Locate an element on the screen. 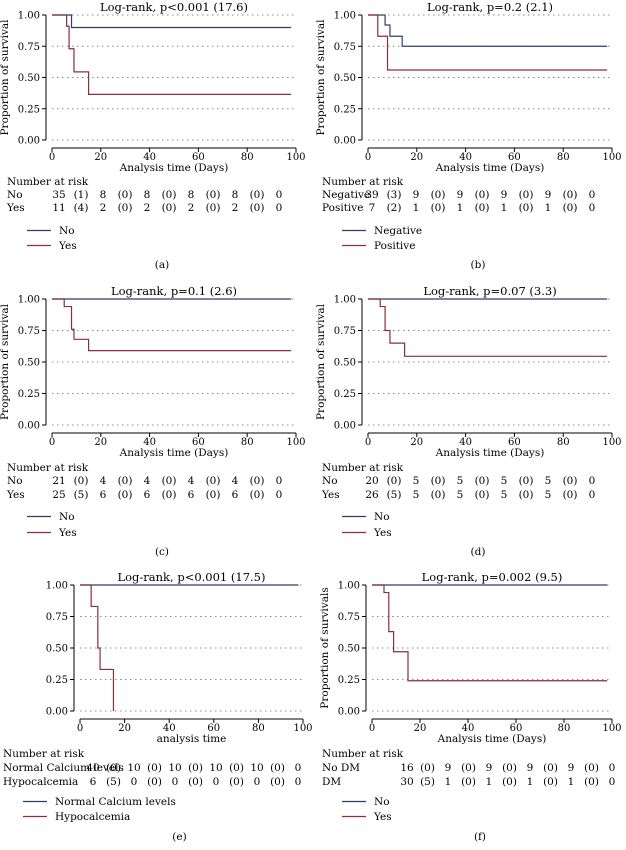 The width and height of the screenshot is (626, 850). x-axis-label: Analysis time (Days) is located at coordinates (492, 739).